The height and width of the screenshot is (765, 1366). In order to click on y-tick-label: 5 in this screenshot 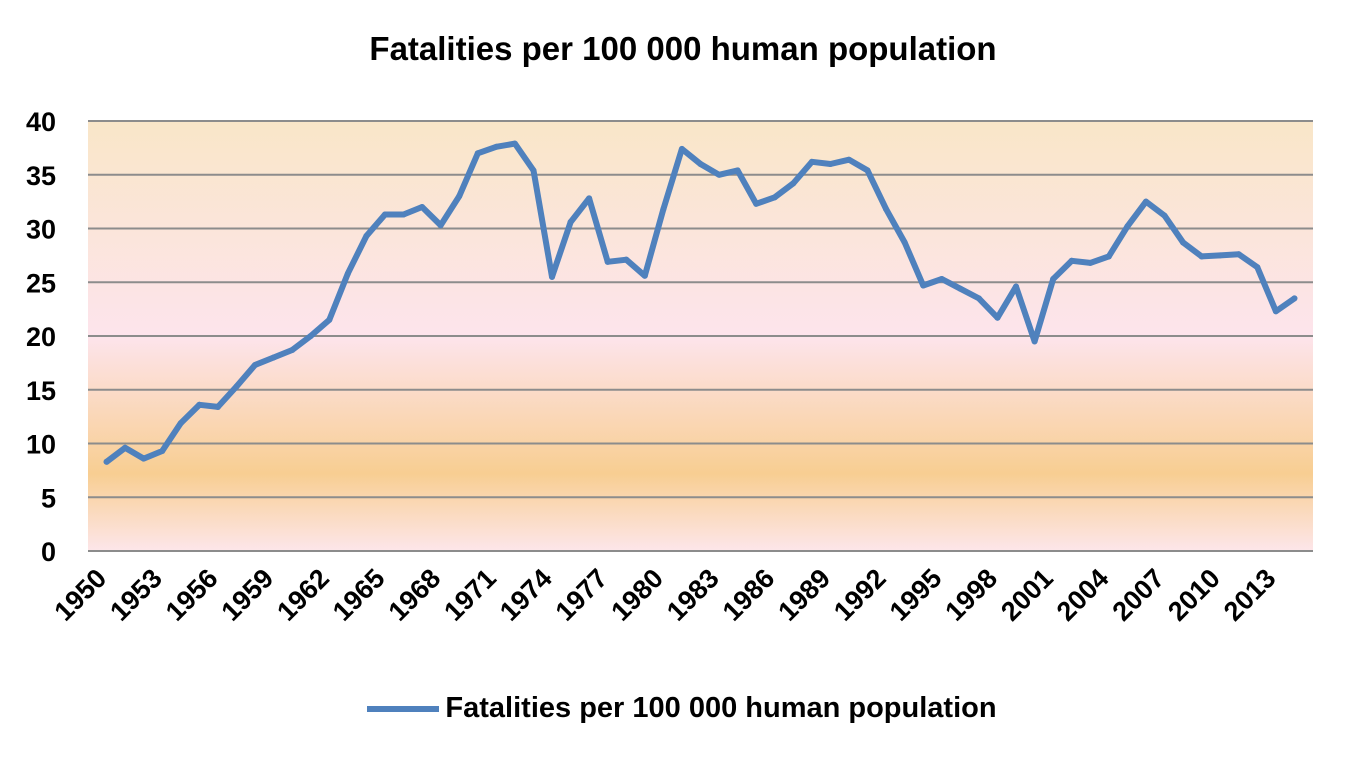, I will do `click(48, 498)`.